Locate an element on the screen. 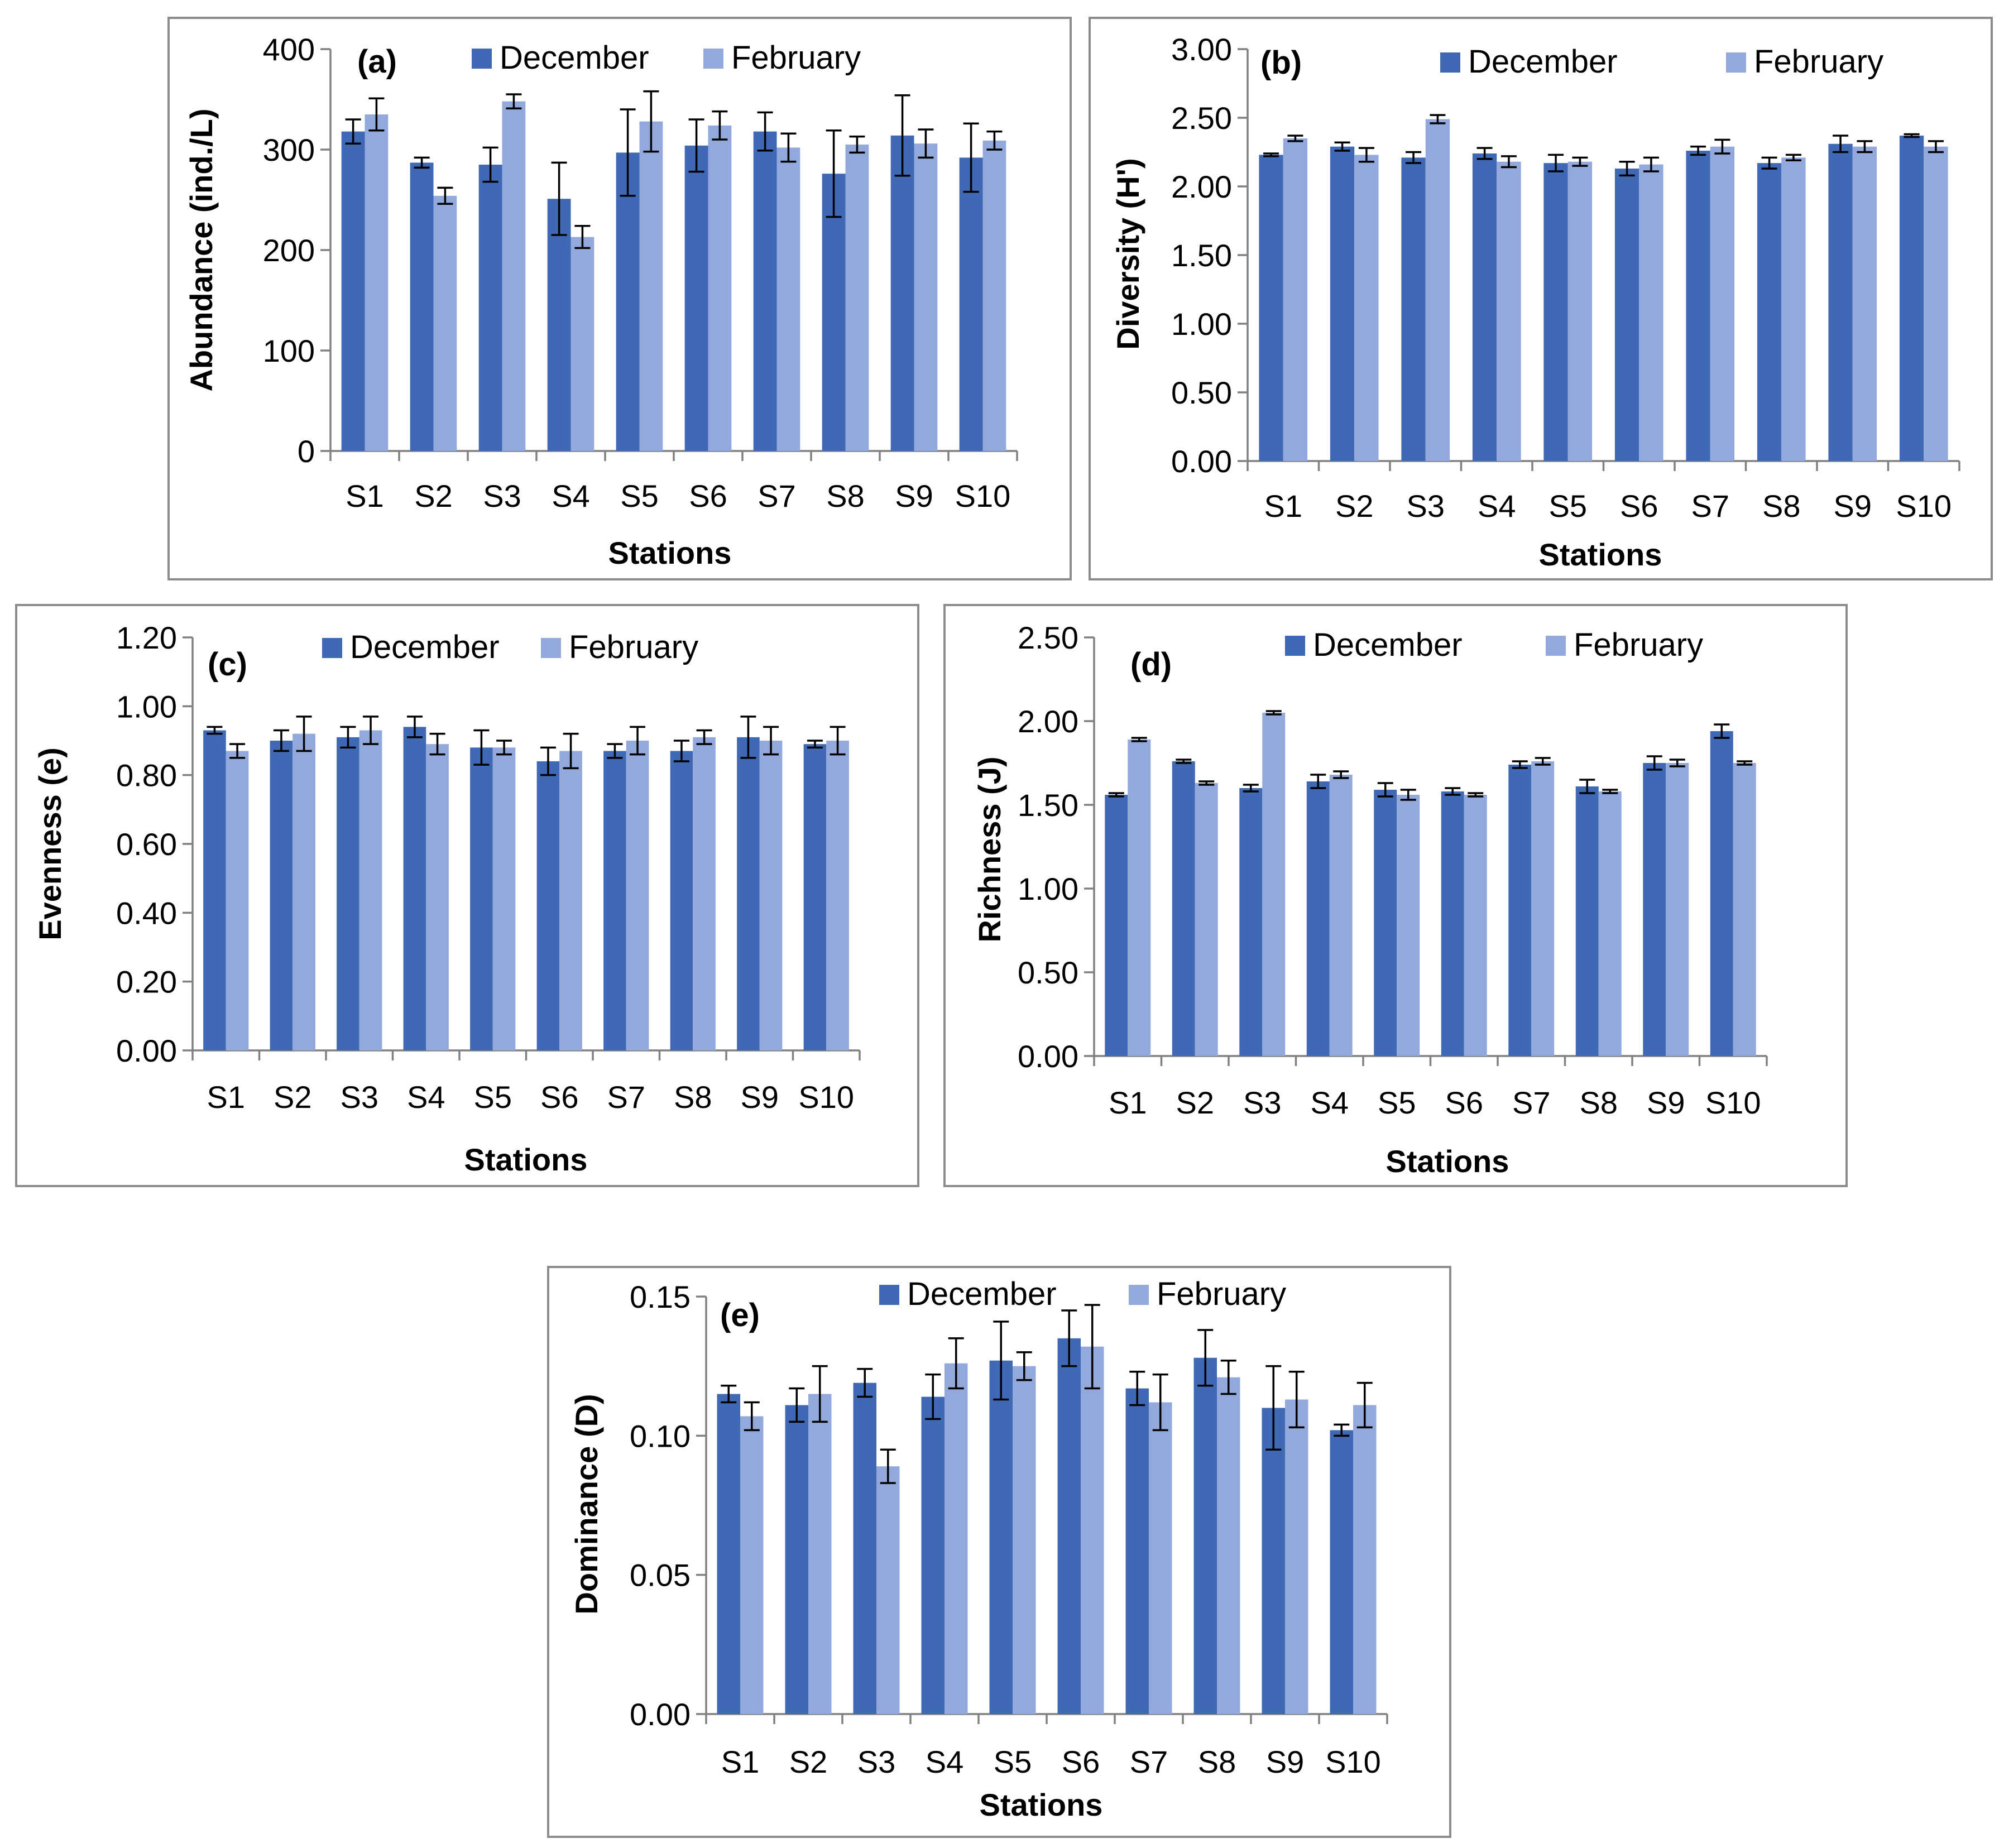  x-tick-label-s9: S9 is located at coordinates (1285, 1761).